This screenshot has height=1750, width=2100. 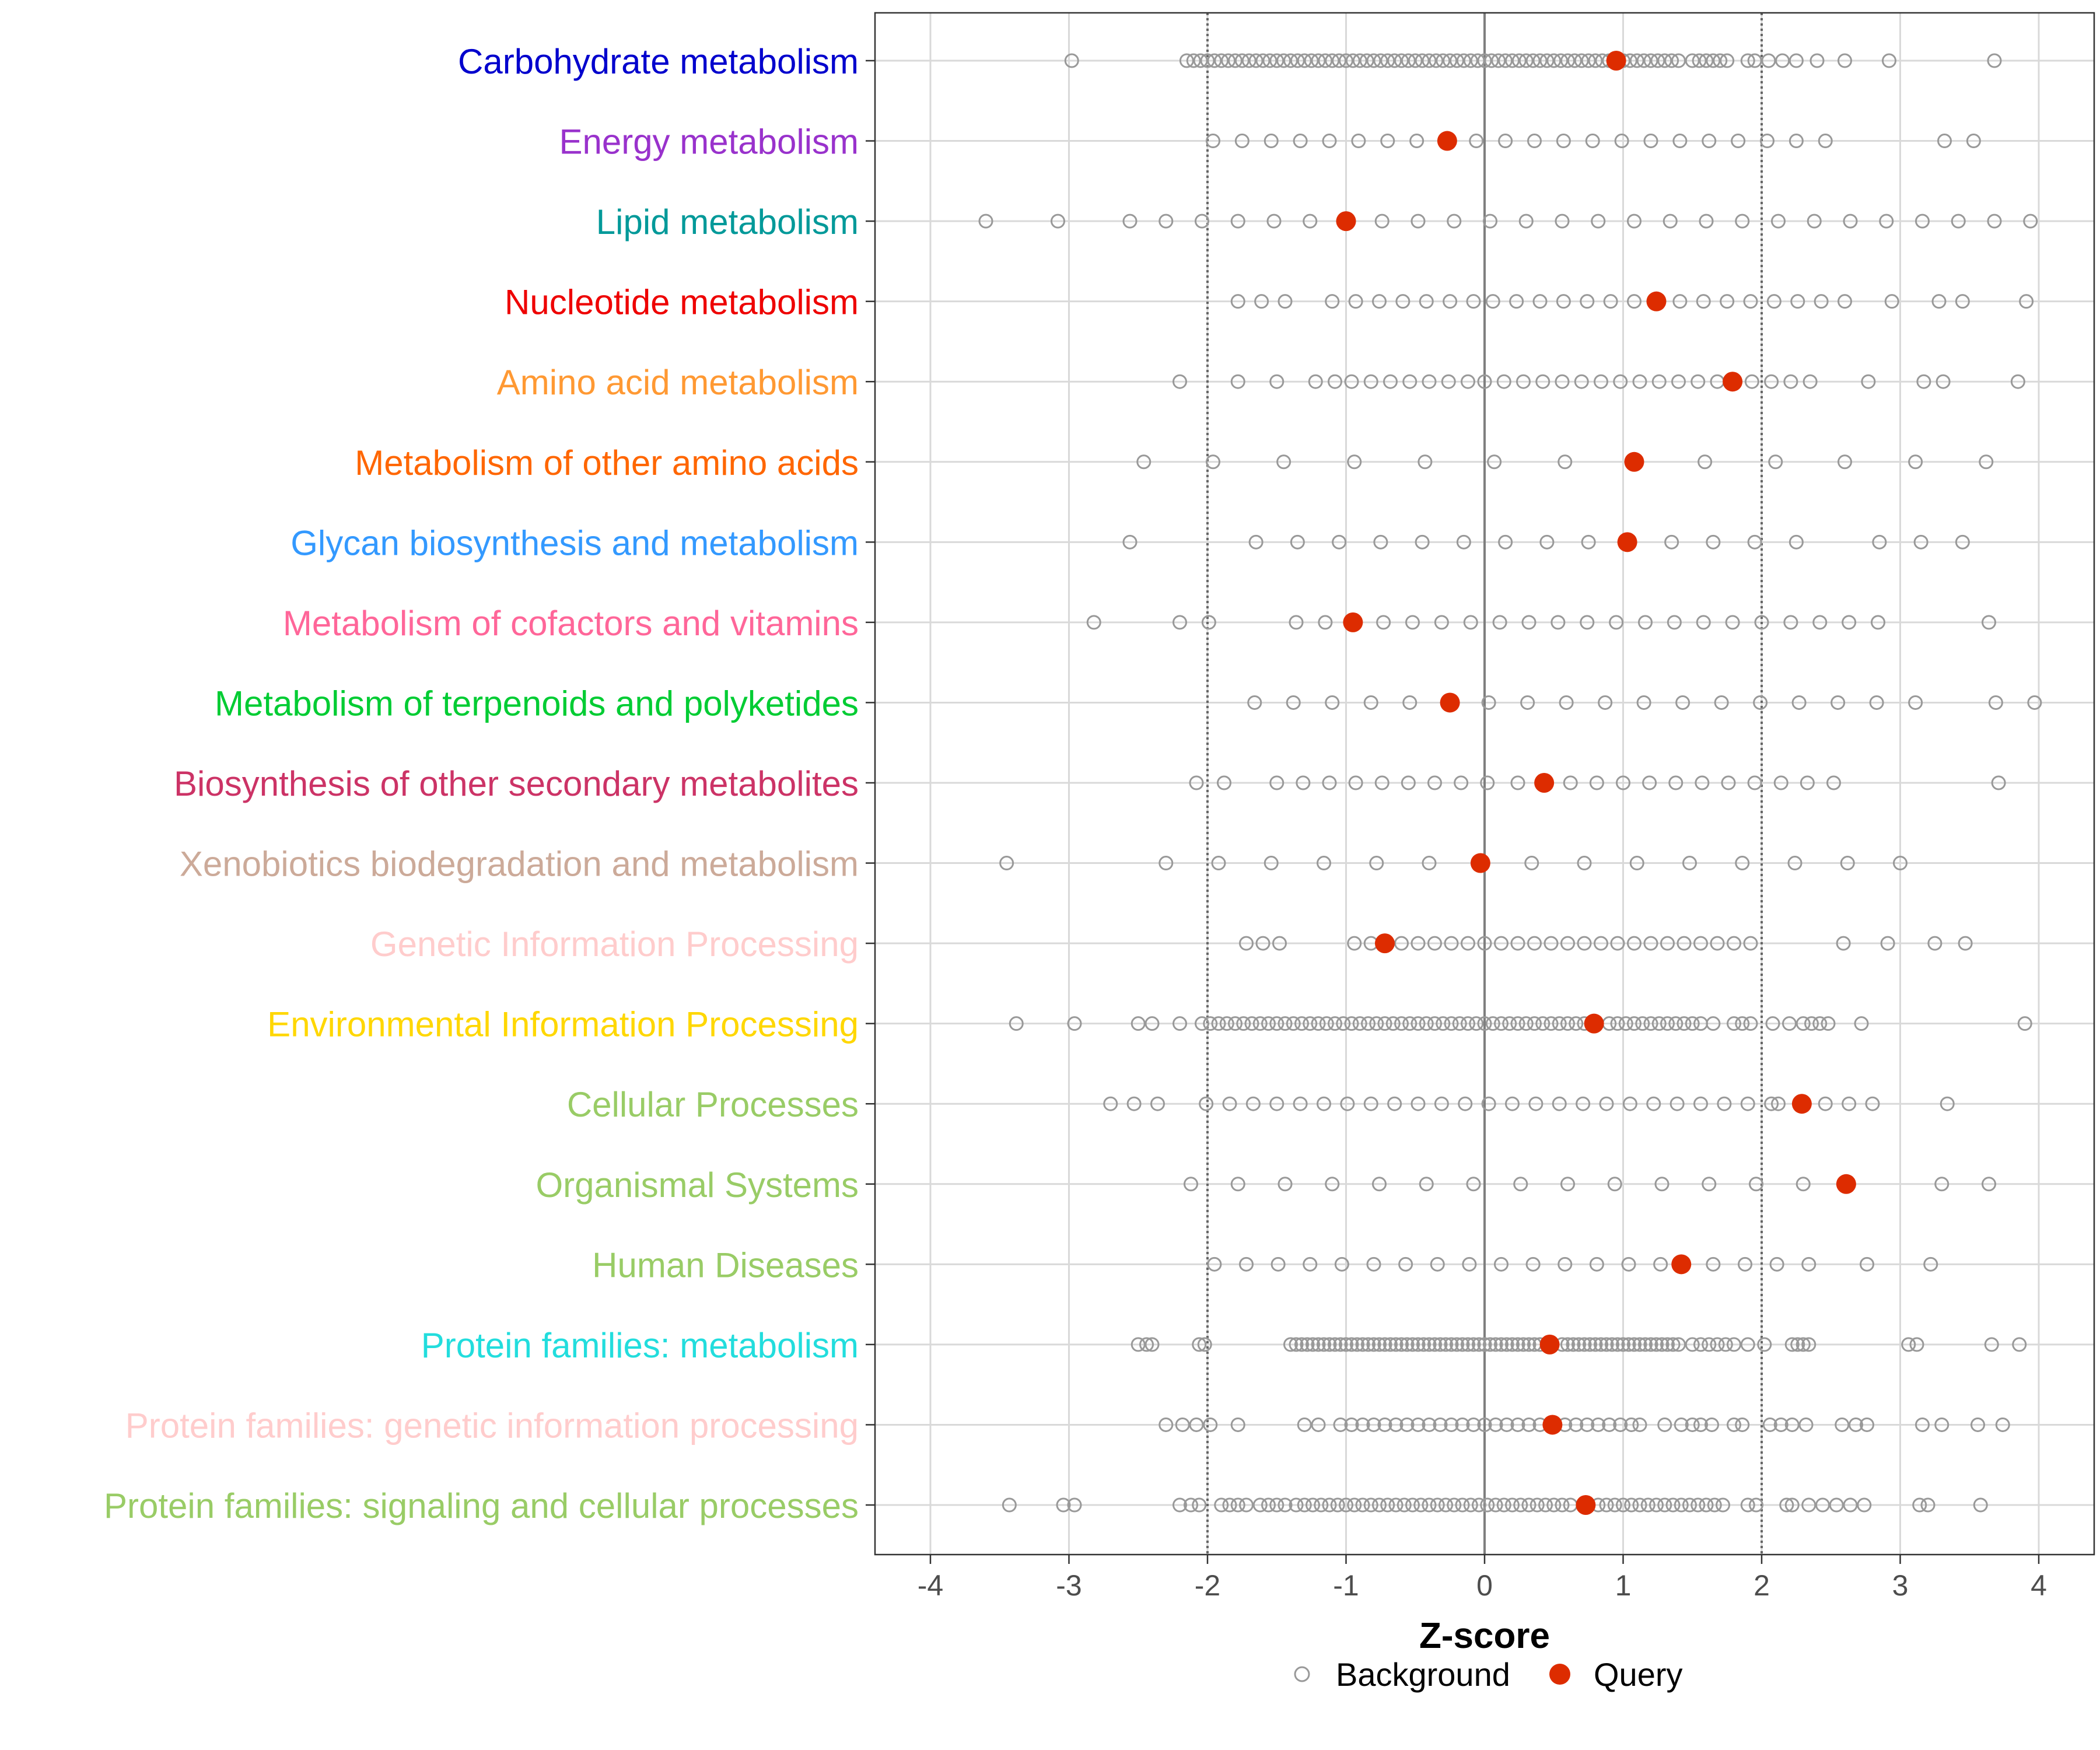 What do you see at coordinates (930, 1585) in the screenshot?
I see `x-tick-label: -4` at bounding box center [930, 1585].